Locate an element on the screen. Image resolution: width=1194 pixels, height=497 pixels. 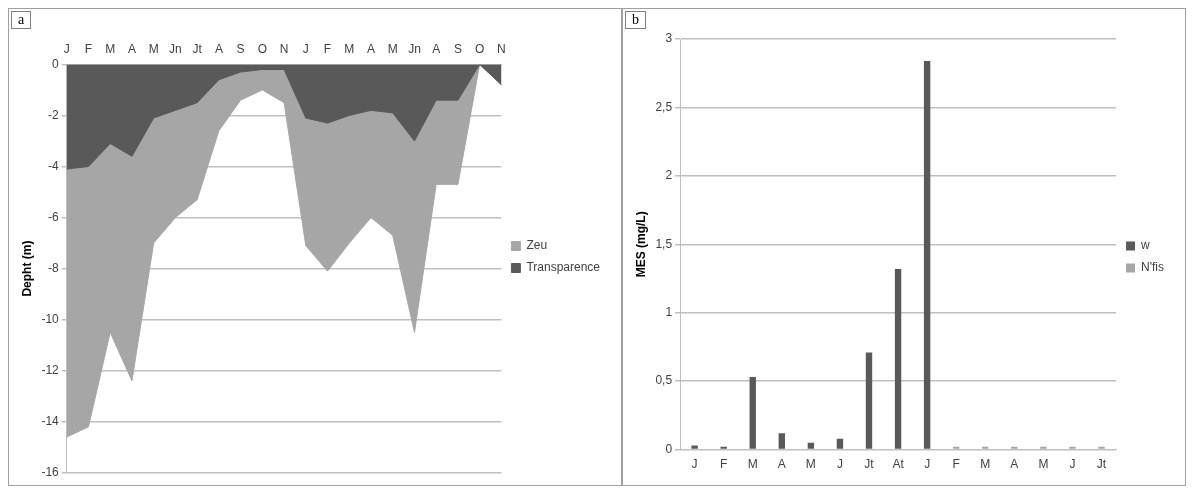
text: a is located at coordinates (21, 20).